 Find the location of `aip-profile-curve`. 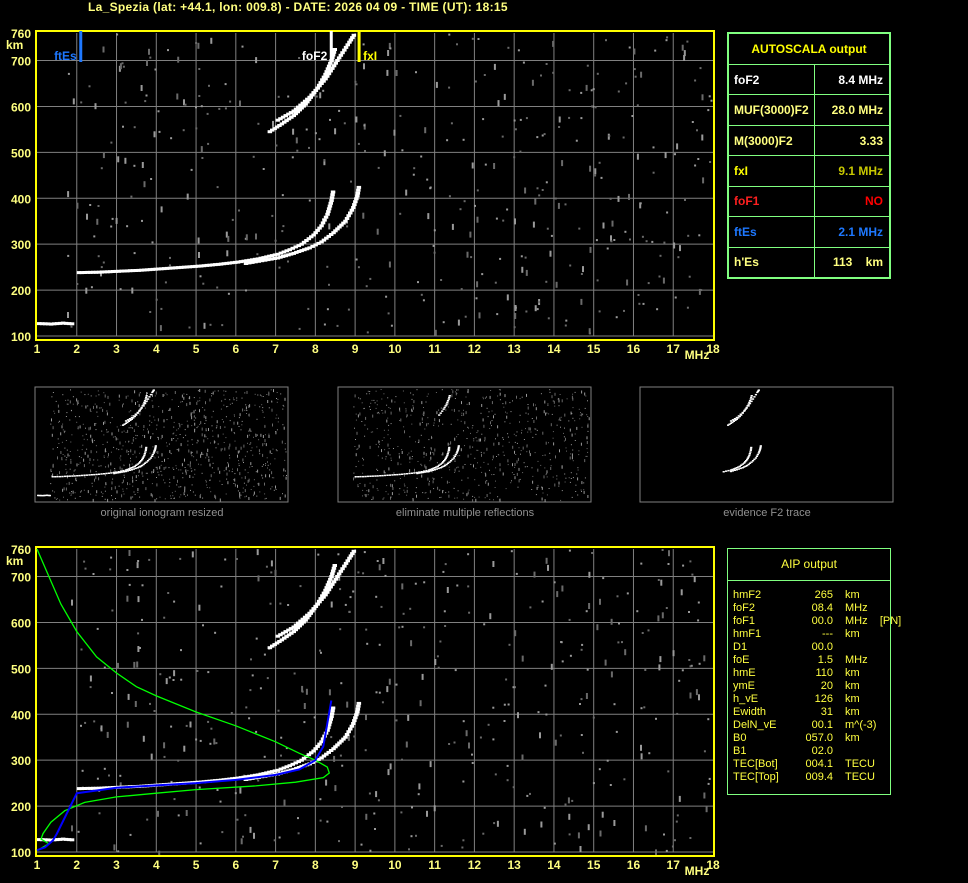

aip-profile-curve is located at coordinates (183, 700).